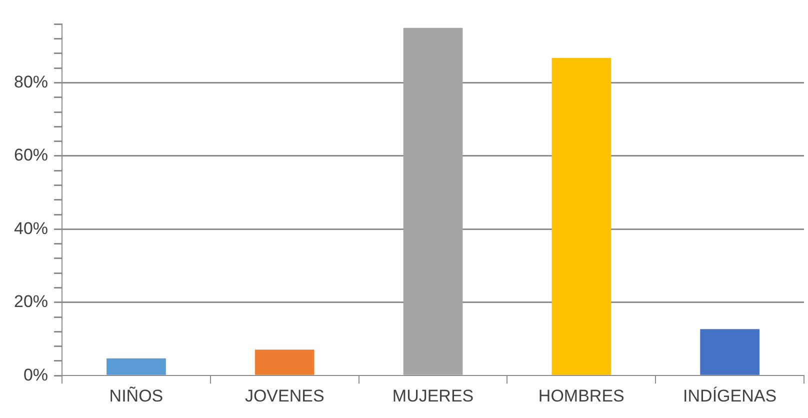 This screenshot has width=808, height=418. I want to click on x-tick-label: MUJERES, so click(433, 396).